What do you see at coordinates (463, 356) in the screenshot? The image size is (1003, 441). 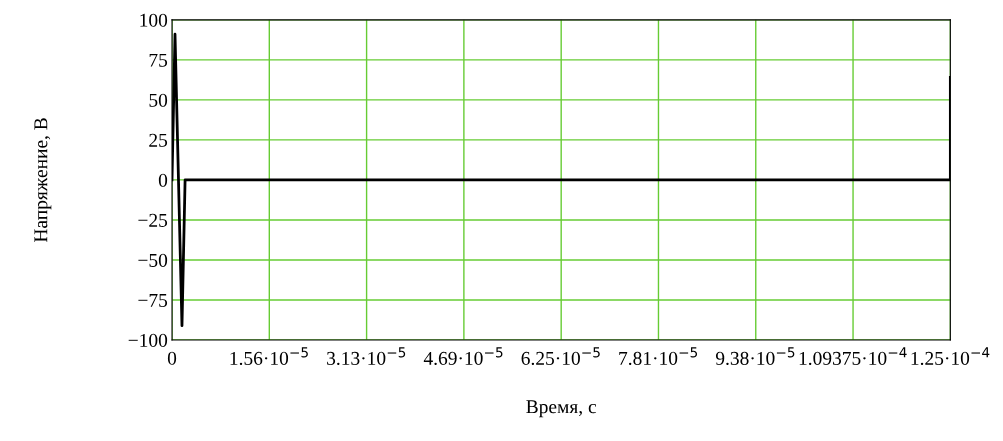 I see `x-tick-label: 4.69·10$^{−5}$` at bounding box center [463, 356].